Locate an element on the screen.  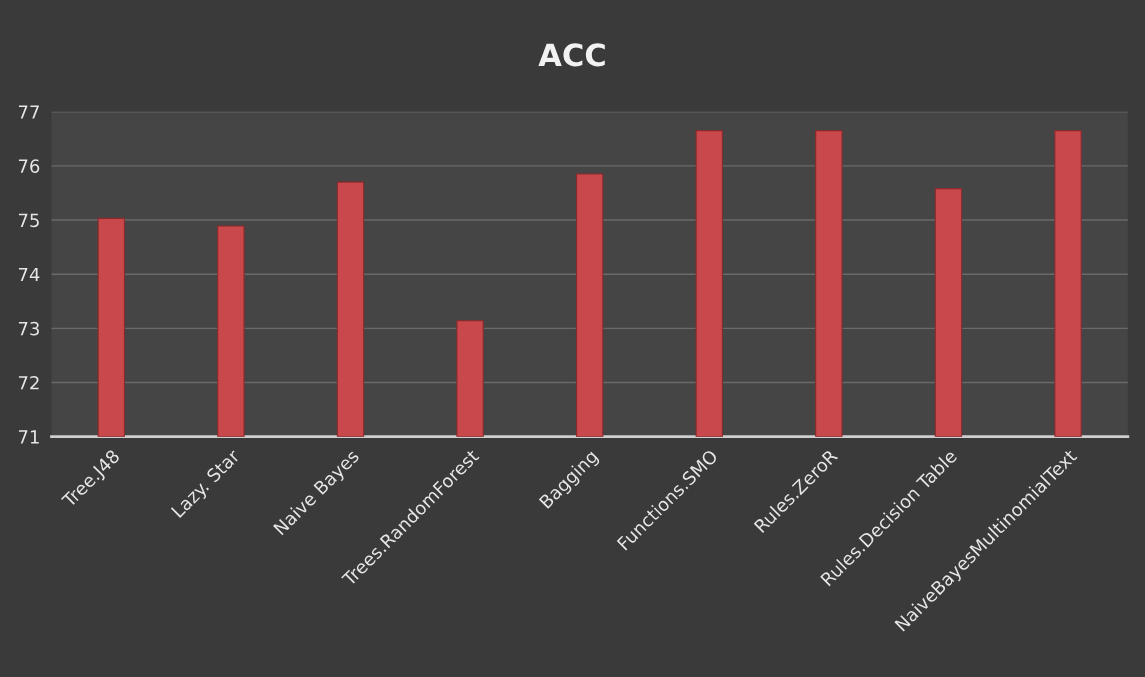
y-tick-label: 75 is located at coordinates (28, 220).